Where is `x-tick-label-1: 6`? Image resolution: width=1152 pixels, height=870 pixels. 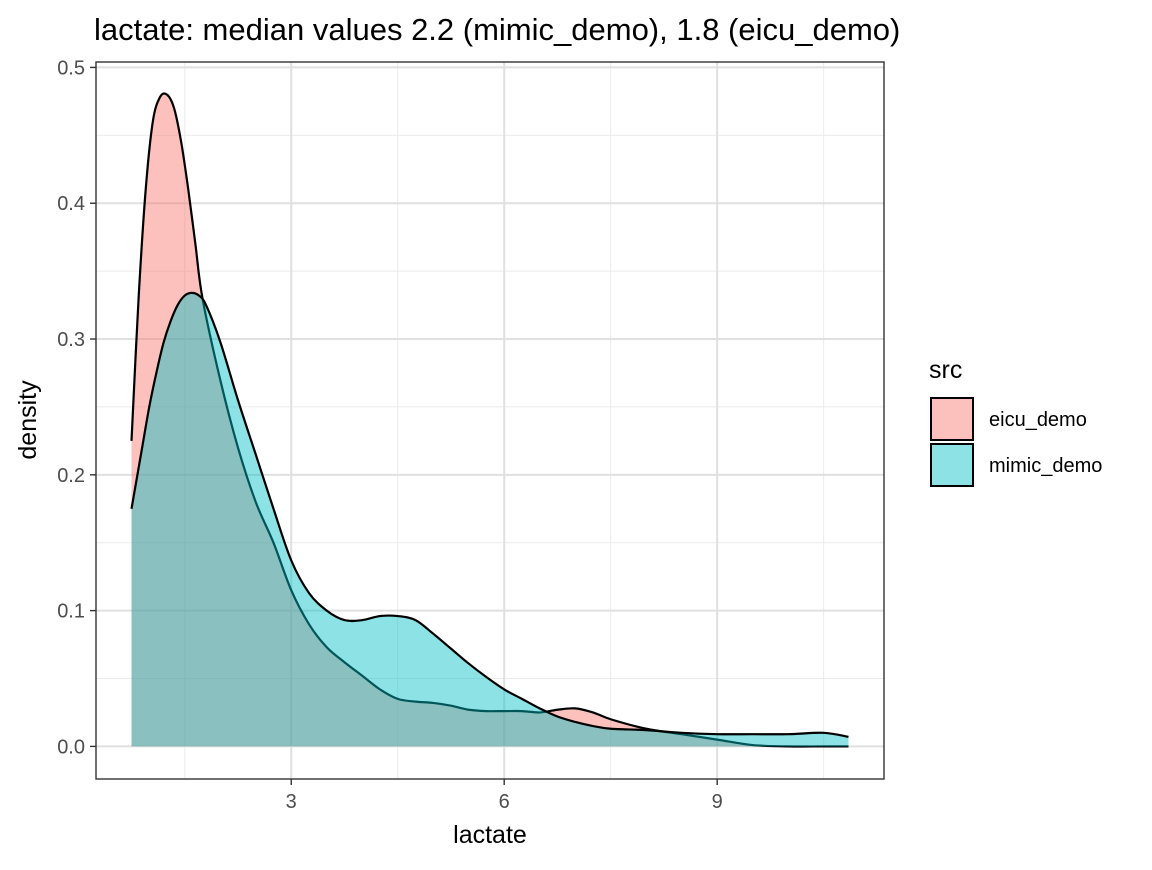 x-tick-label-1: 6 is located at coordinates (504, 802).